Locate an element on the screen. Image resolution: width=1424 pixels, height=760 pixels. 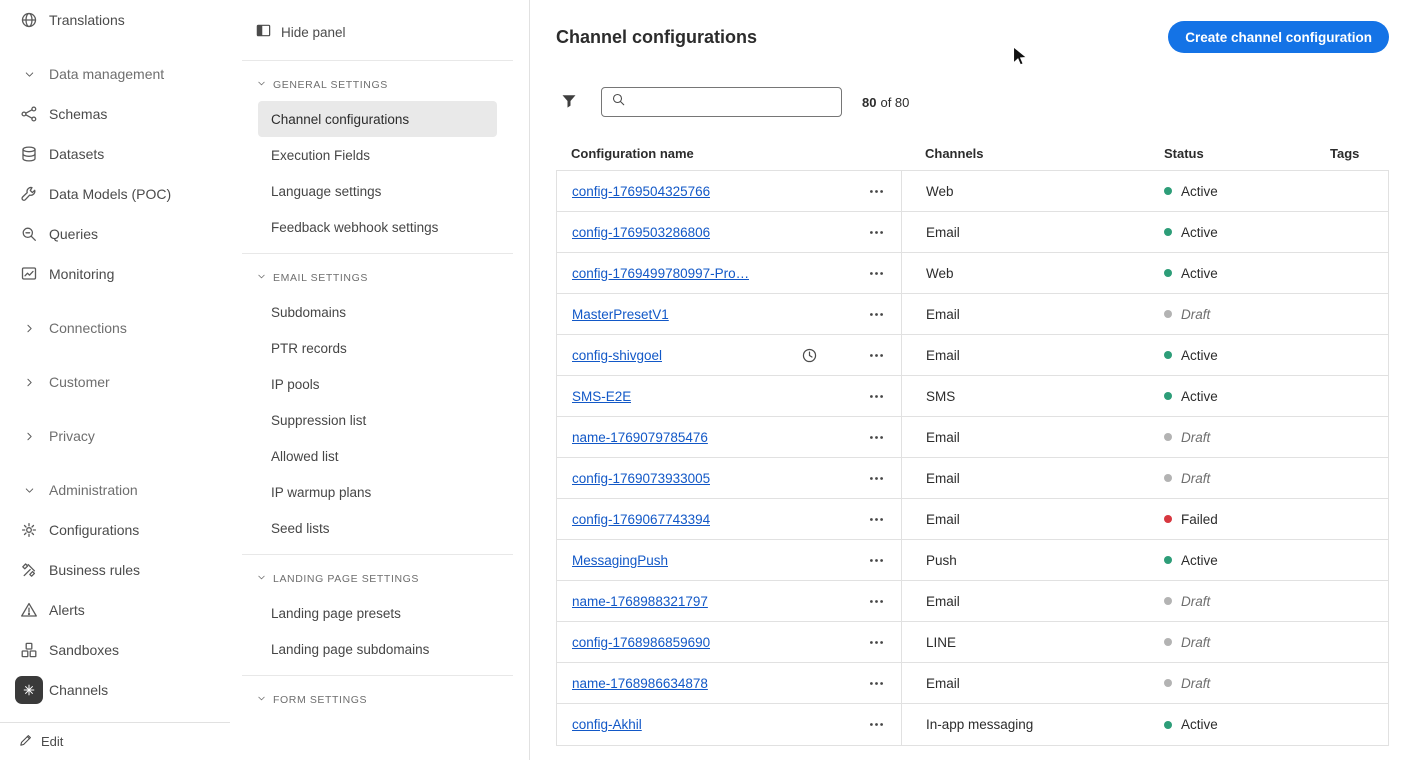
sidebar-item-queries: Queries is located at coordinates (115, 234).